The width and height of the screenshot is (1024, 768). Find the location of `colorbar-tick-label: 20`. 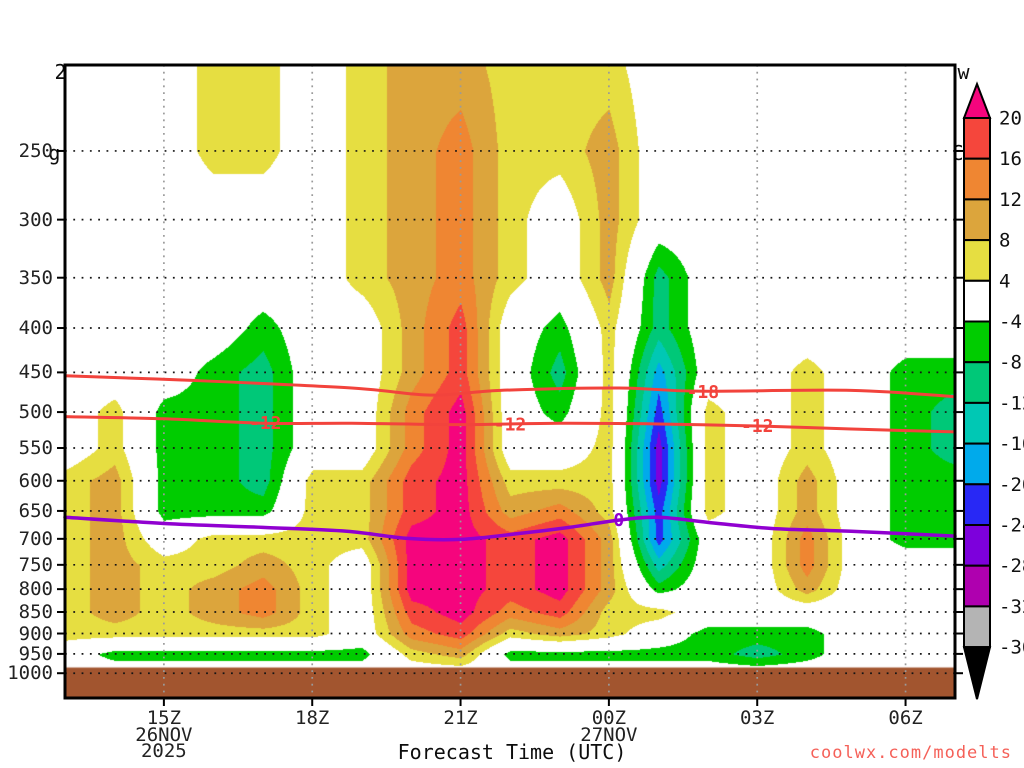

colorbar-tick-label: 20 is located at coordinates (1010, 119).